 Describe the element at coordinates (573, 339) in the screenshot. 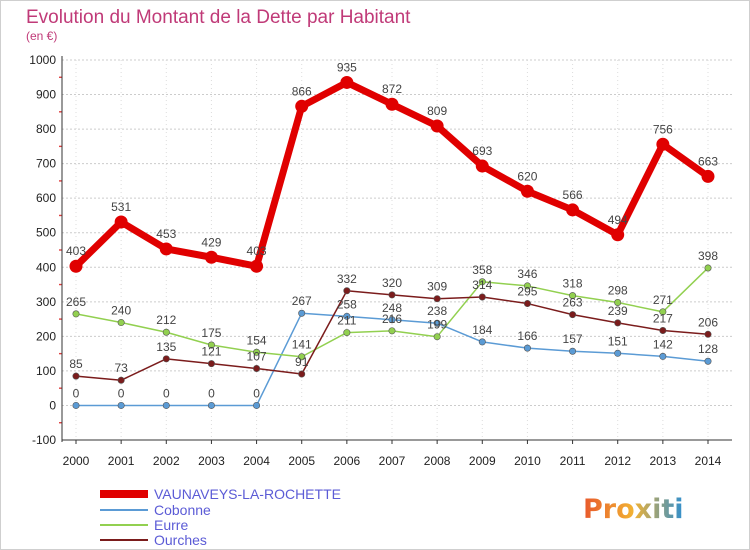

I see `data-label: 157` at that location.